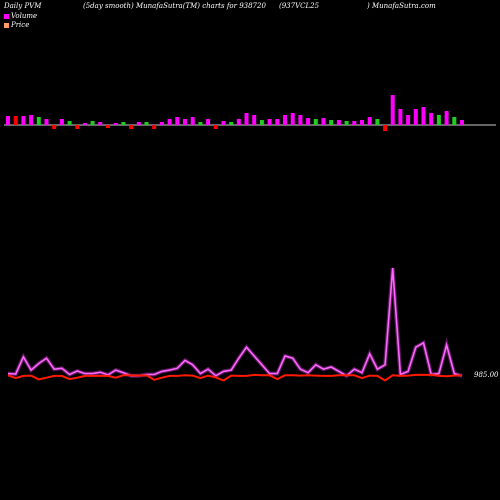  What do you see at coordinates (299, 6) in the screenshot?
I see `chart-title-symbol: (937VCL25` at bounding box center [299, 6].